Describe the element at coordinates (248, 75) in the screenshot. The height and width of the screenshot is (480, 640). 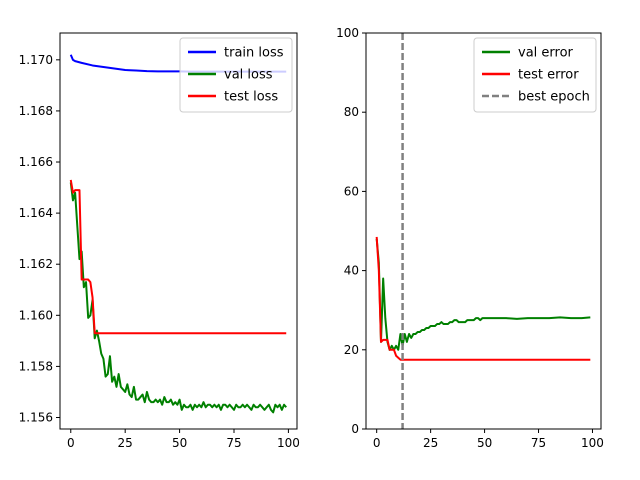
I see `legend-label: val loss` at that location.